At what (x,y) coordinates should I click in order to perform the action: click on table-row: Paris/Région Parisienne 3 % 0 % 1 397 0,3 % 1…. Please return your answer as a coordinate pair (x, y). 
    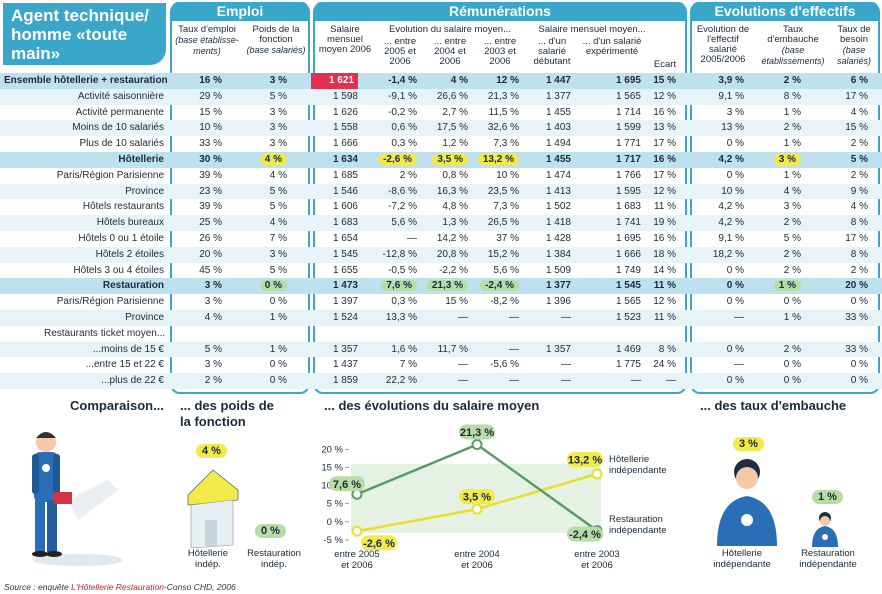
    Looking at the image, I should click on (441, 302).